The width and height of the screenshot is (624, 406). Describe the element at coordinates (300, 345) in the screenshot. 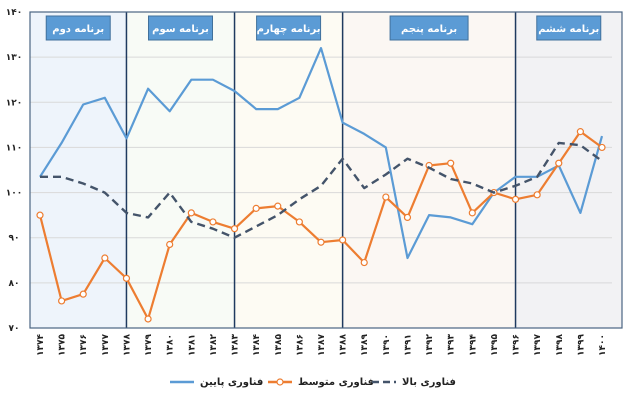

I see `x-tick-label: ۱۳۸۶` at that location.